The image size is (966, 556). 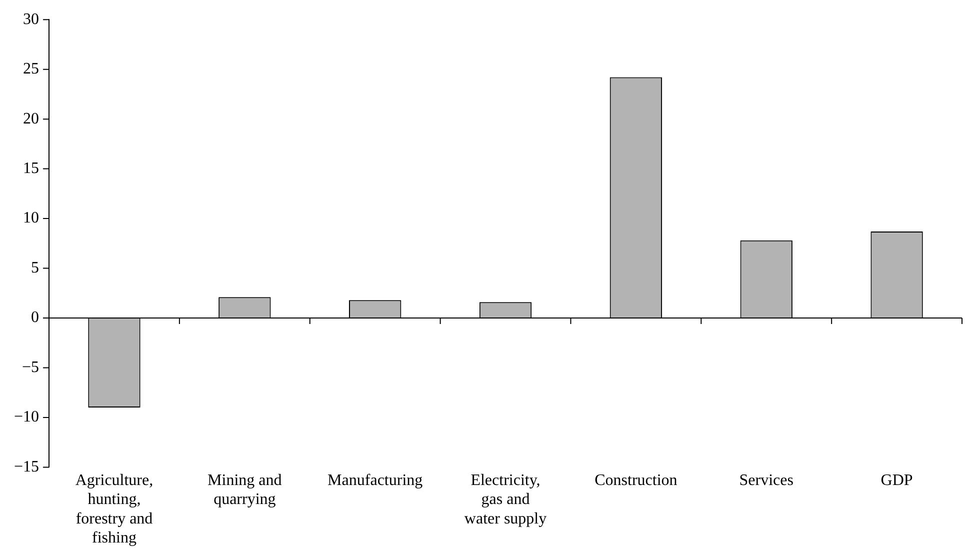 I want to click on x-tick-label: Mining and quarrying, so click(x=245, y=490).